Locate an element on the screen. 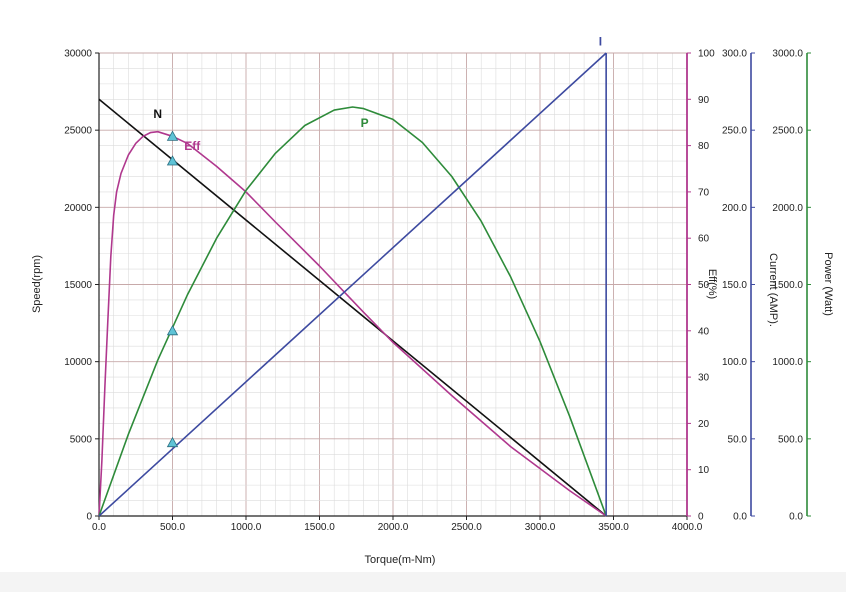  y-tick-label-eff: 40 is located at coordinates (704, 331).